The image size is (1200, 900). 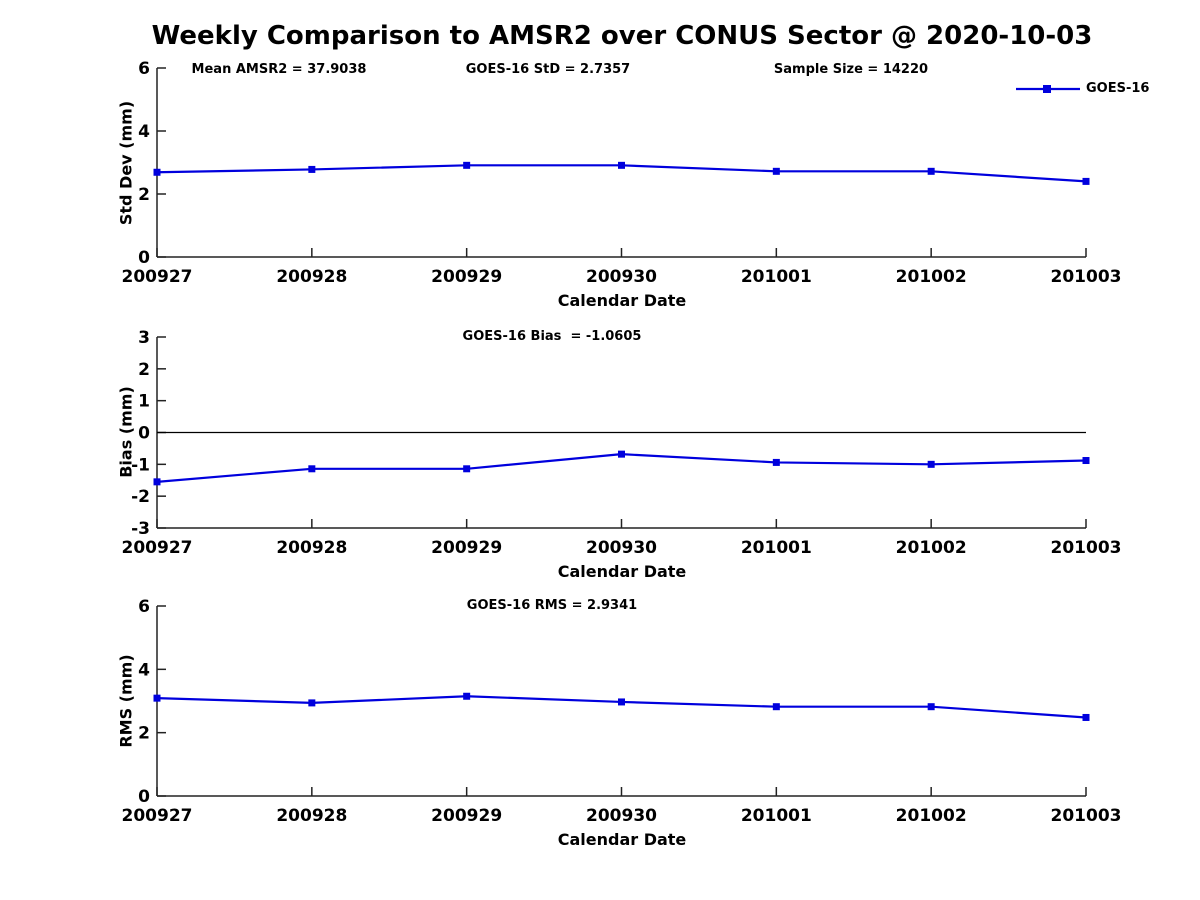 I want to click on xlabel-calendar-date-1: Calendar Date, so click(x=622, y=300).